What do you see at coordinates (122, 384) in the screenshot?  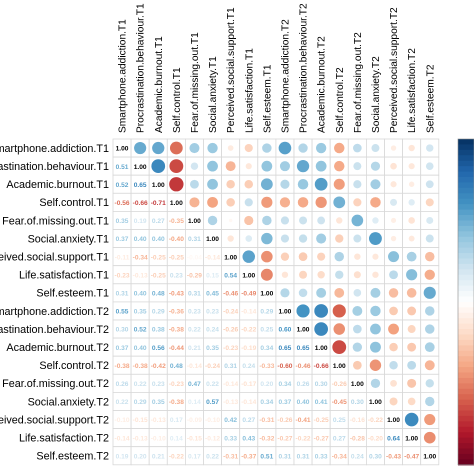 I see `correlation-value: 0.26` at bounding box center [122, 384].